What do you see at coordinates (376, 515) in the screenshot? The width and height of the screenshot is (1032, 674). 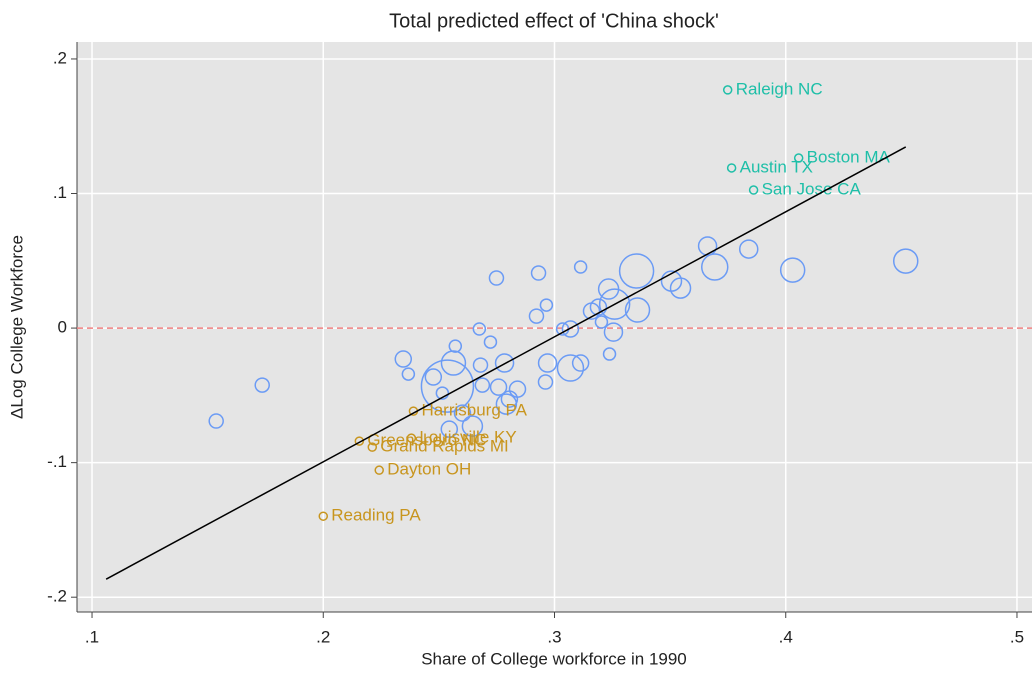 I see `point-label: Reading PA` at bounding box center [376, 515].